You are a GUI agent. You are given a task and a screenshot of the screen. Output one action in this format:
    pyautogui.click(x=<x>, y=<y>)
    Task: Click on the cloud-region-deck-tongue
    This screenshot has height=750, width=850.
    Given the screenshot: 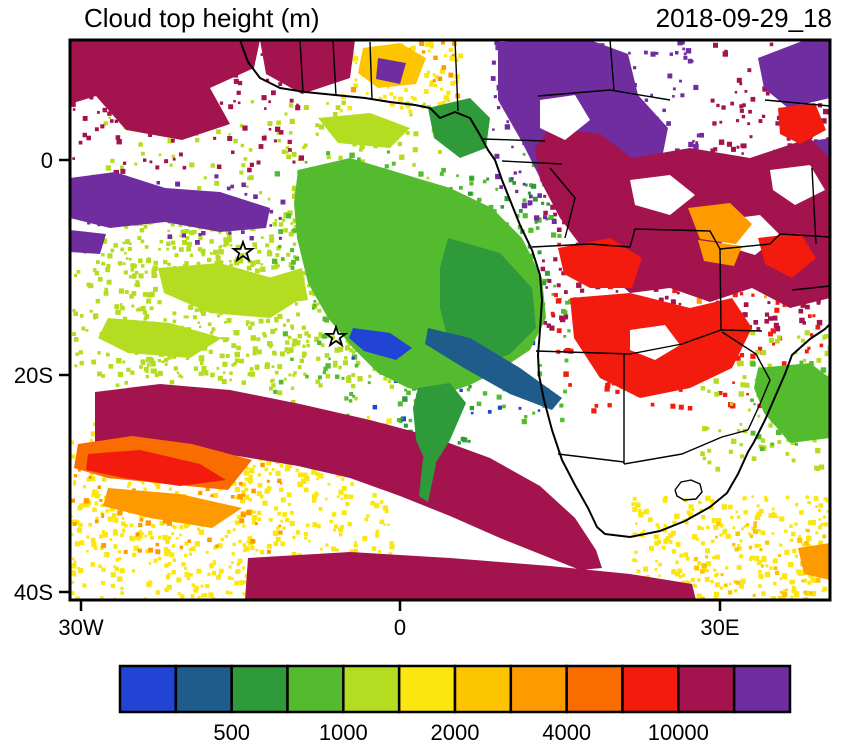 What is the action you would take?
    pyautogui.click(x=439, y=427)
    